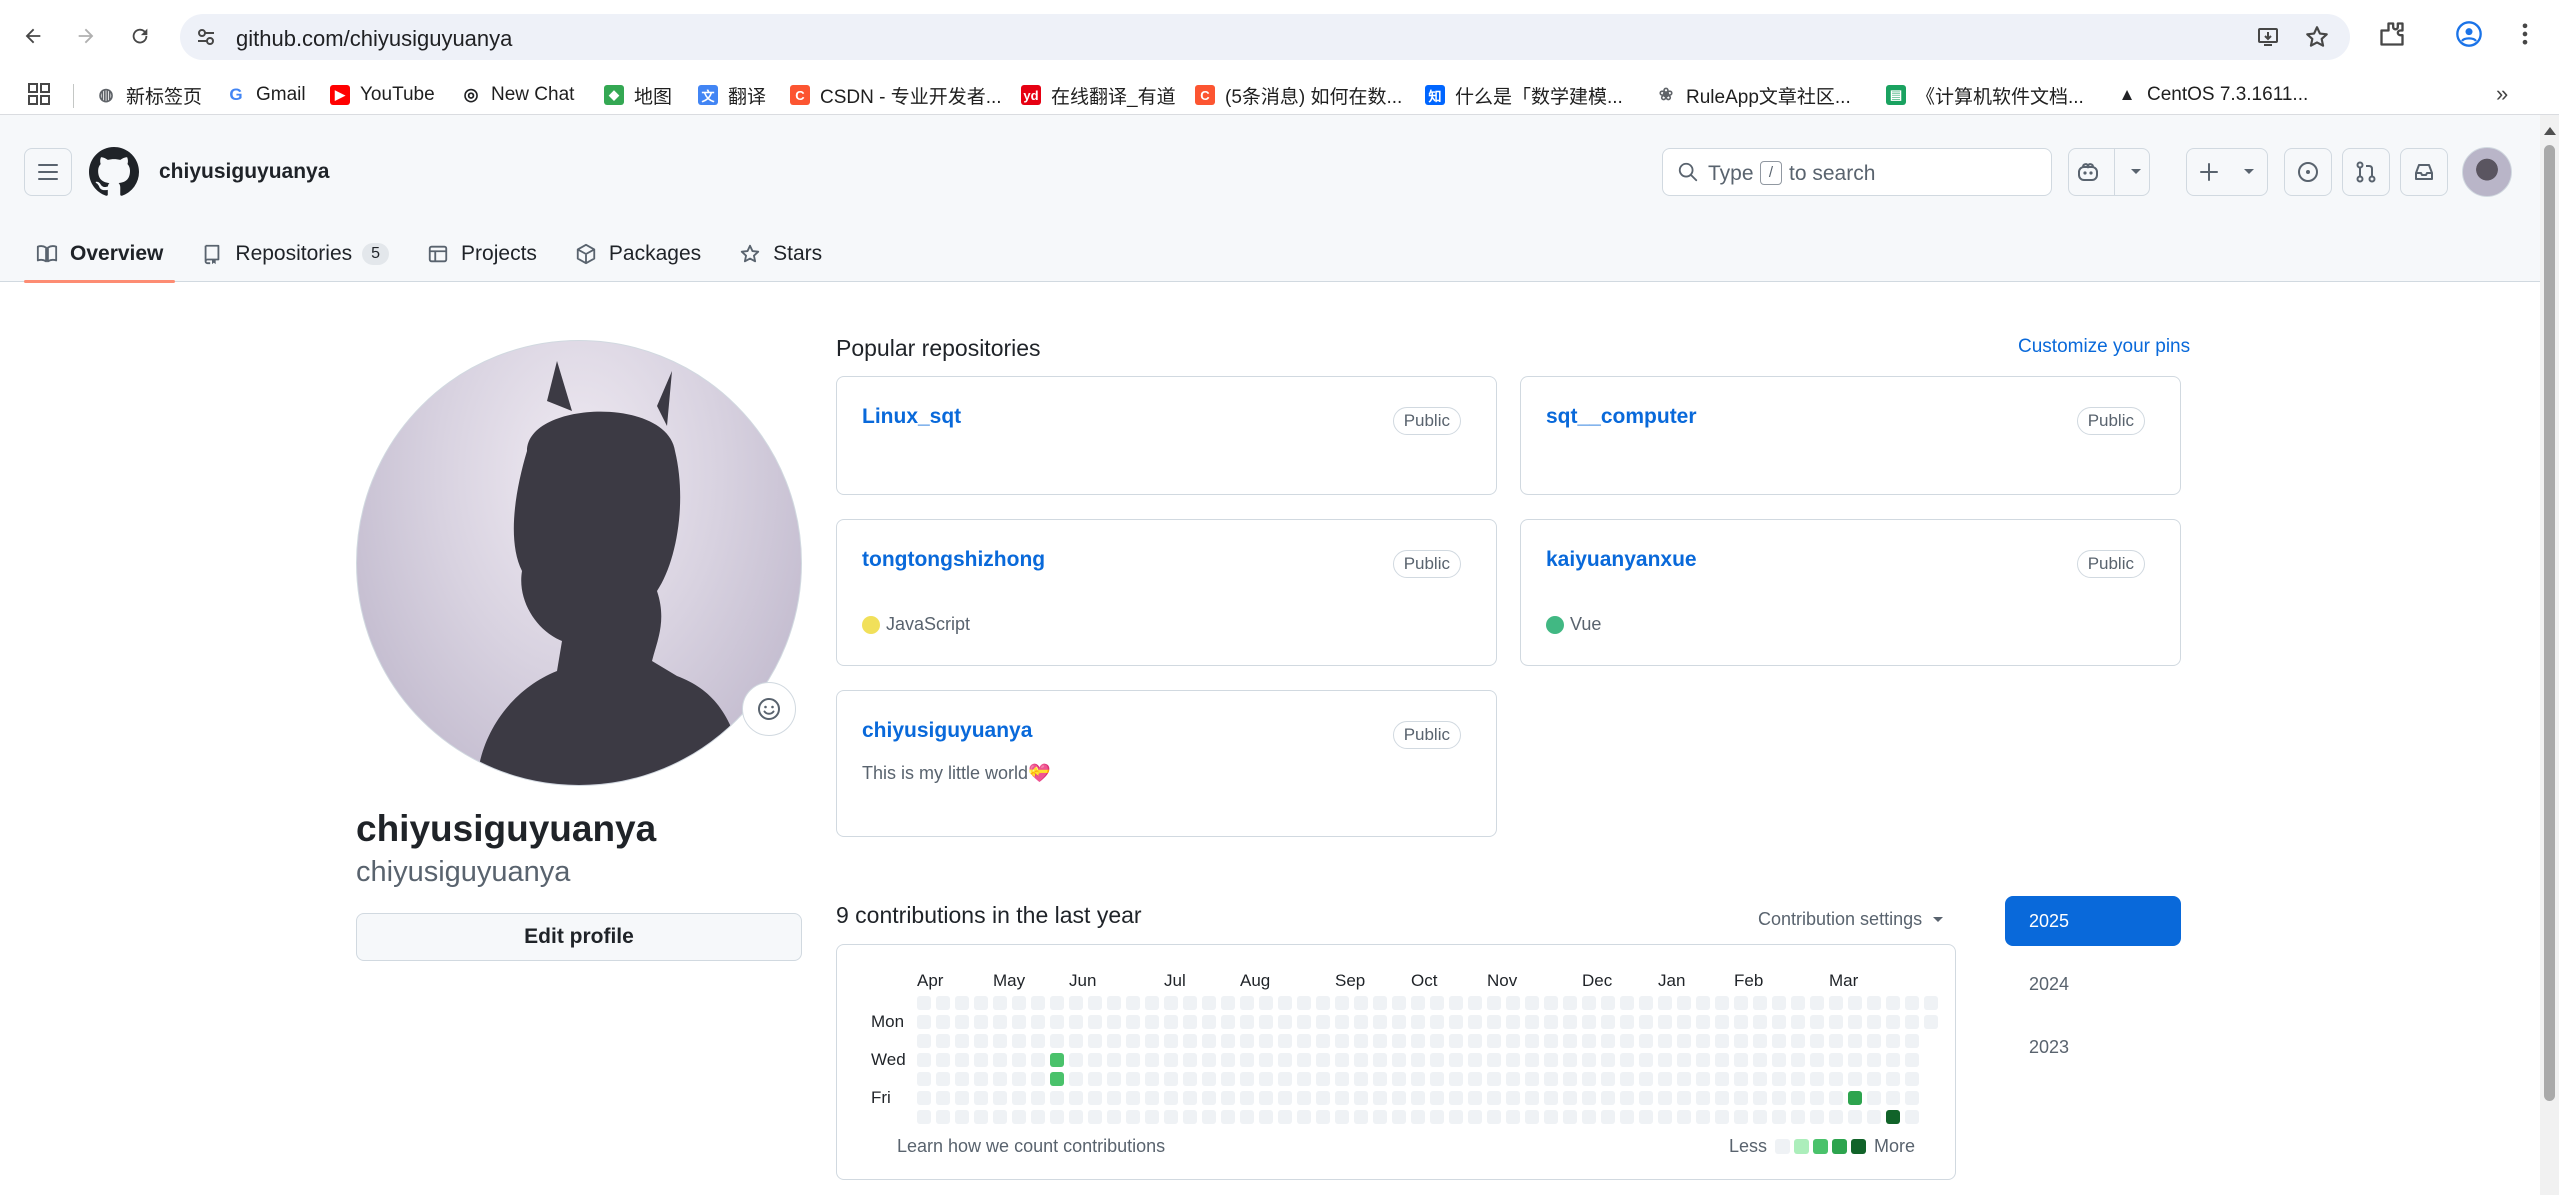 The height and width of the screenshot is (1195, 2559). Describe the element at coordinates (33, 36) in the screenshot. I see `back-button` at that location.